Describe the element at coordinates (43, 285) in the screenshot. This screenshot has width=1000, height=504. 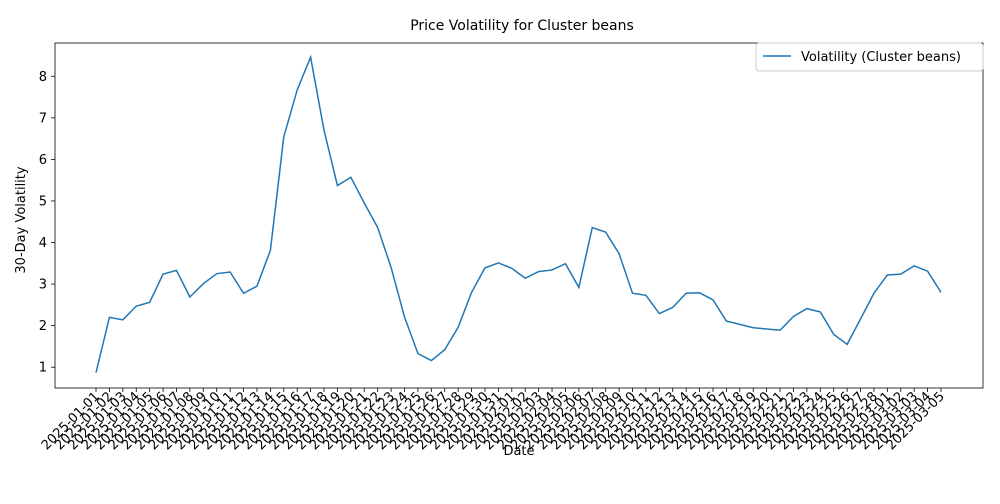
I see `y-tick-label: 3` at that location.